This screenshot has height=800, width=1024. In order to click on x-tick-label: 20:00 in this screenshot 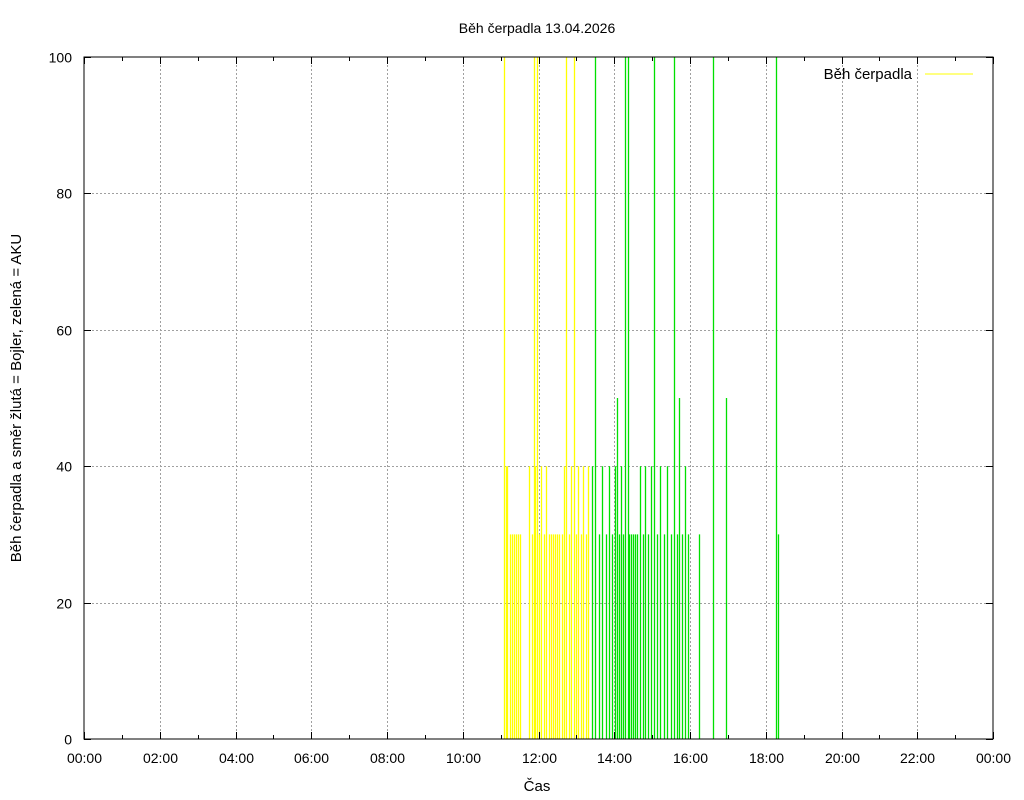, I will do `click(842, 758)`.